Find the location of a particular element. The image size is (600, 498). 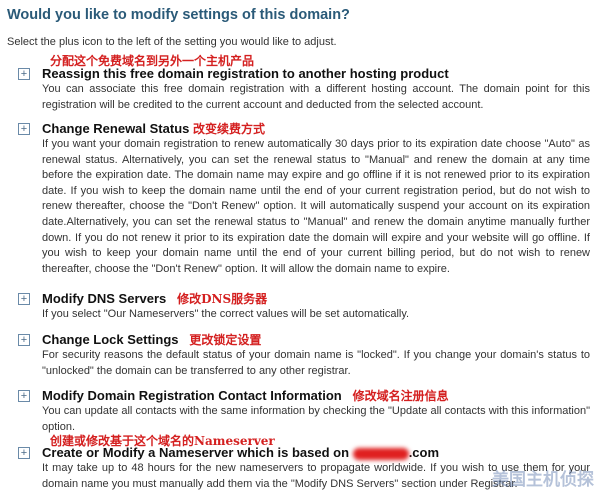

title-suffix: .com is located at coordinates (424, 452).